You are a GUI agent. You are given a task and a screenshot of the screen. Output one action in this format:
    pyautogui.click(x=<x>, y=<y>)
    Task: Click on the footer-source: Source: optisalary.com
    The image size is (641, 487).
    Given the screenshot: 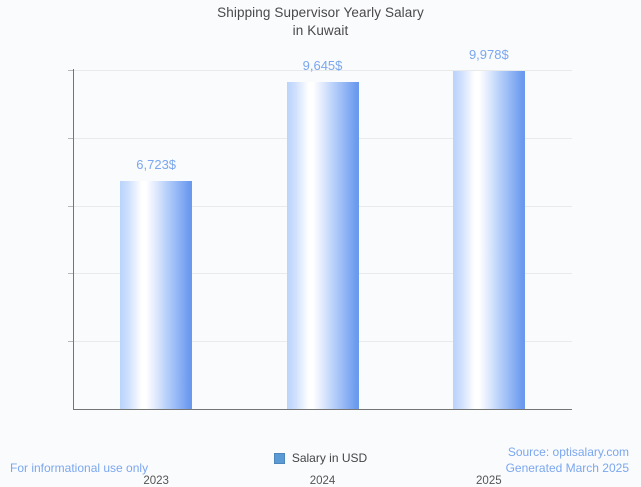 What is the action you would take?
    pyautogui.click(x=568, y=452)
    